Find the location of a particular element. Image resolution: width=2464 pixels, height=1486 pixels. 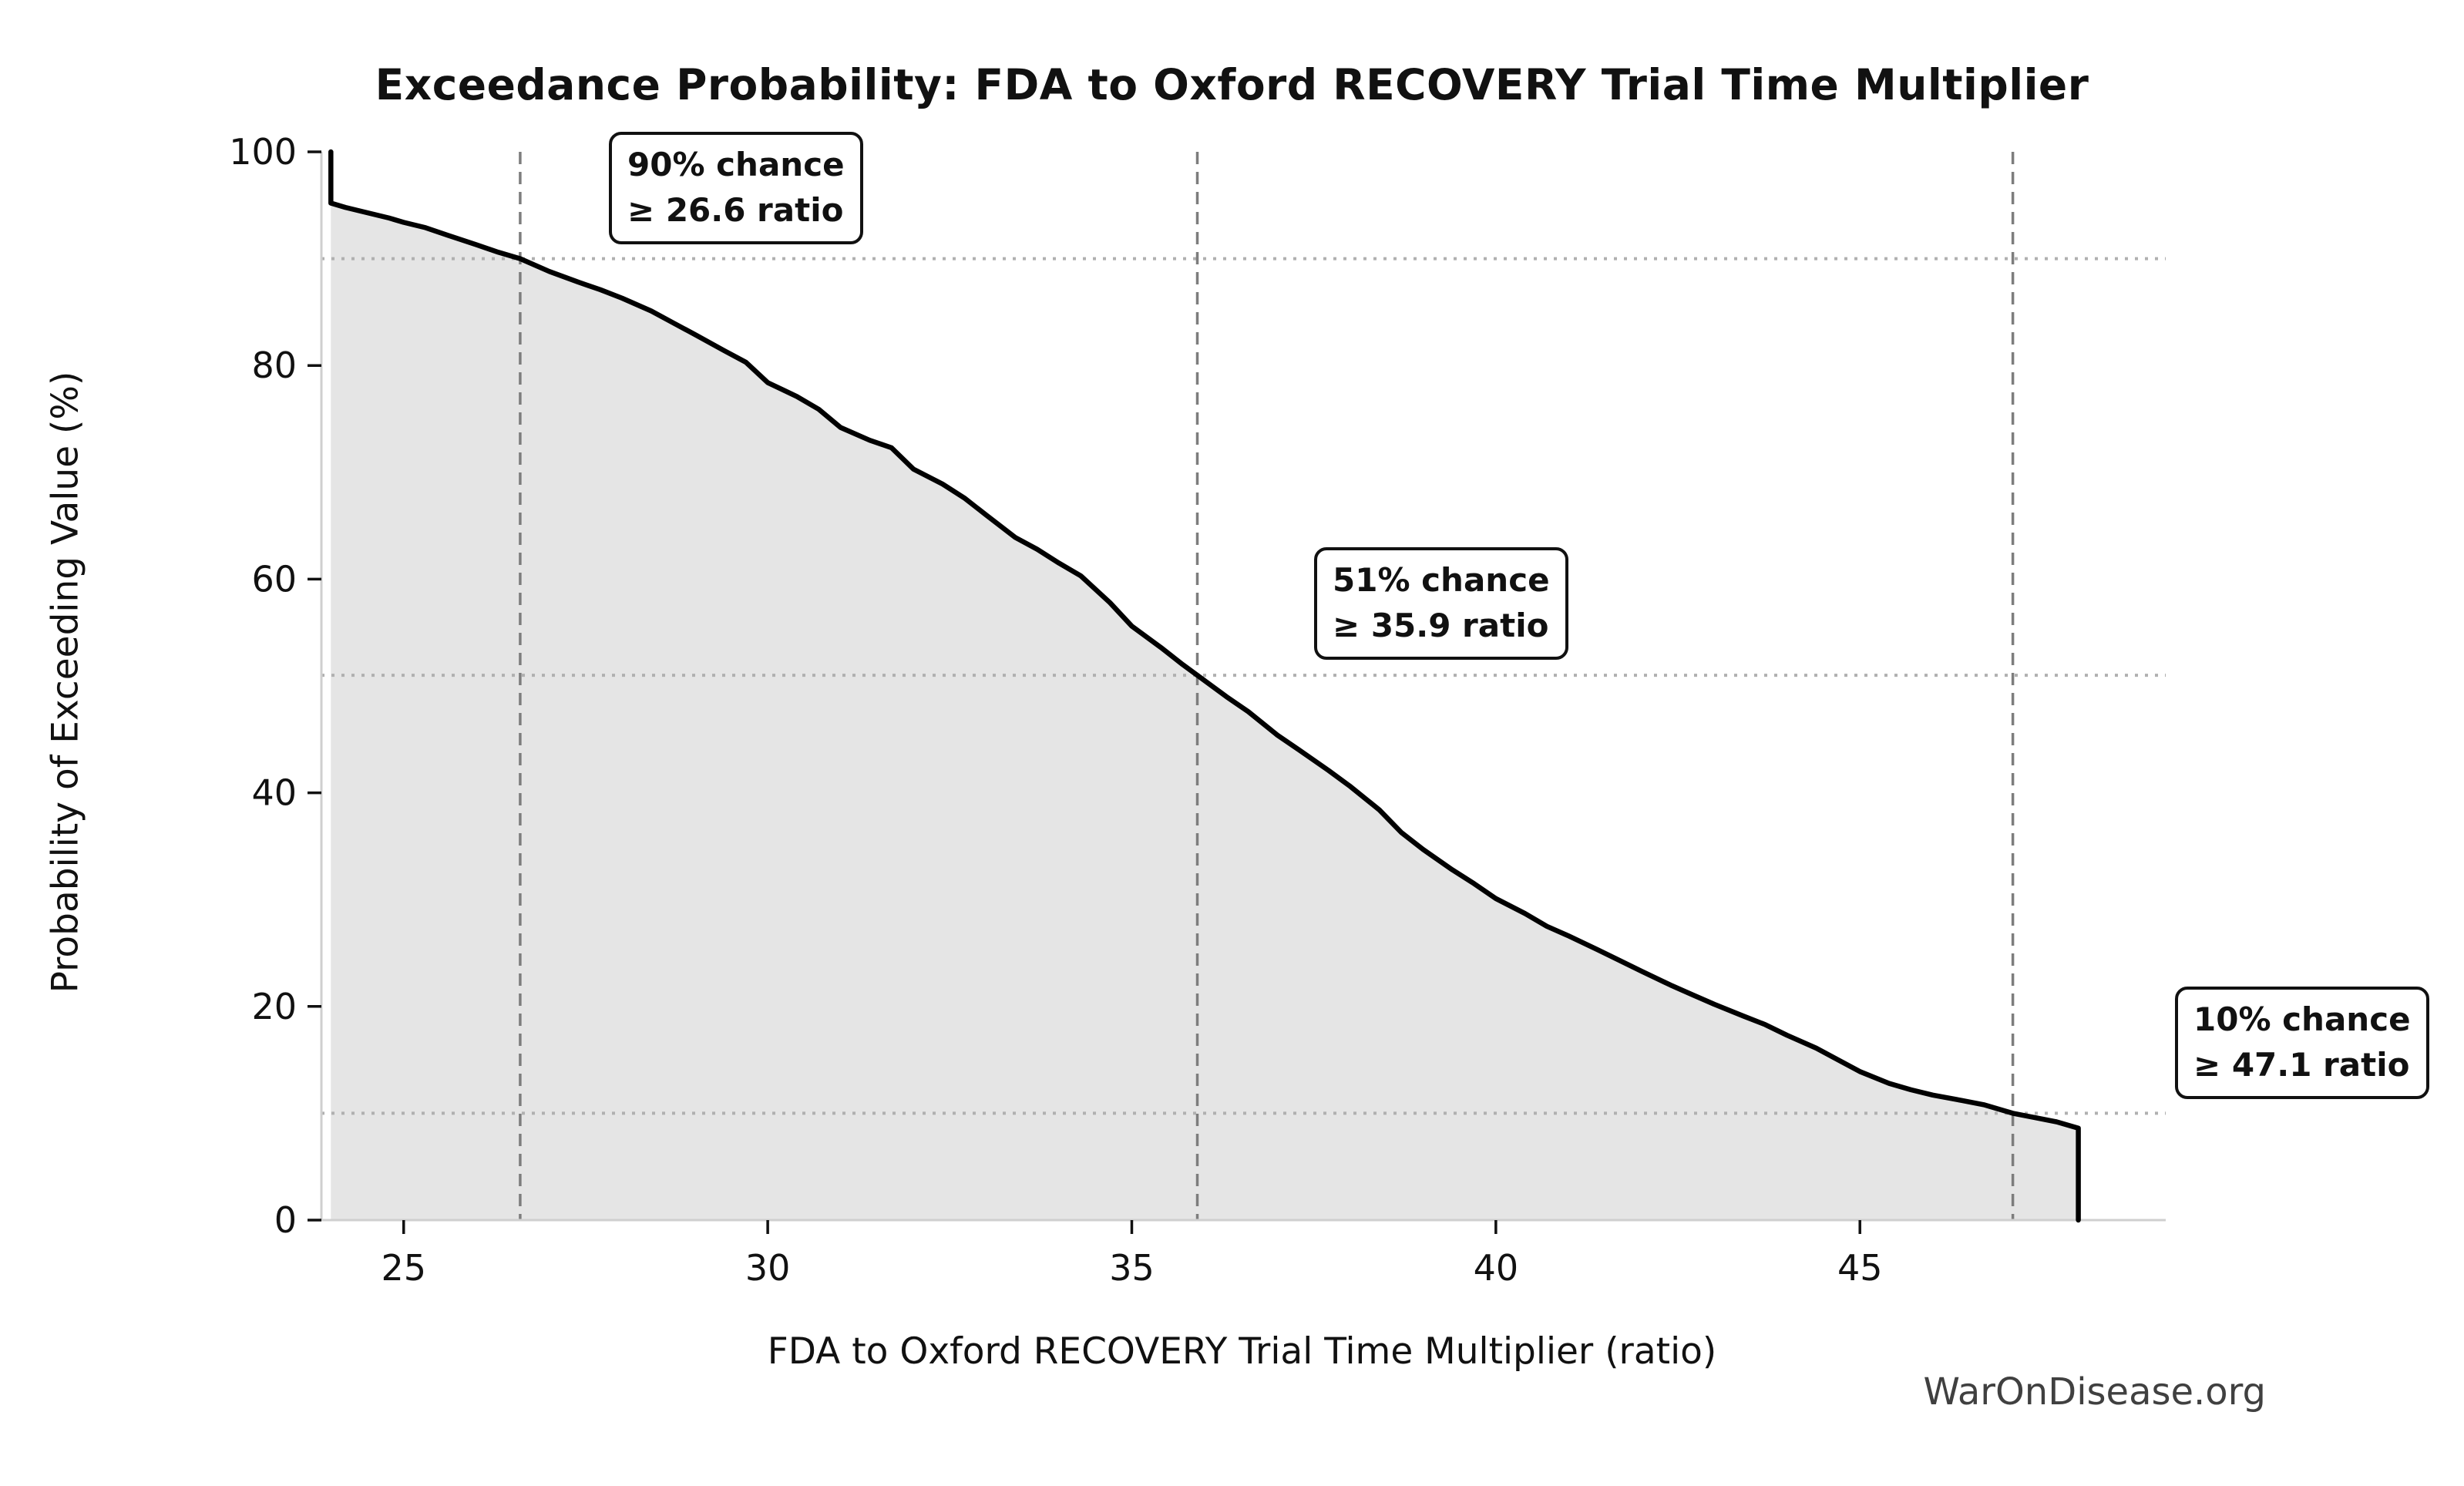

y-tick-label-80: 80 is located at coordinates (274, 365).